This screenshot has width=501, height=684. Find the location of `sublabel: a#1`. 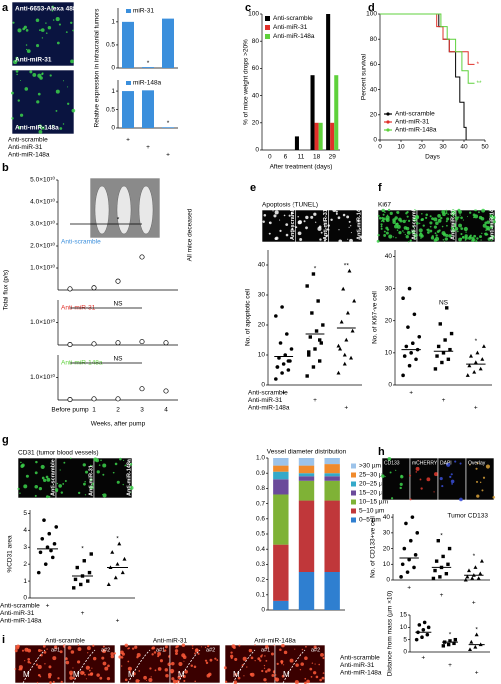

sublabel: a#1 is located at coordinates (160, 650).